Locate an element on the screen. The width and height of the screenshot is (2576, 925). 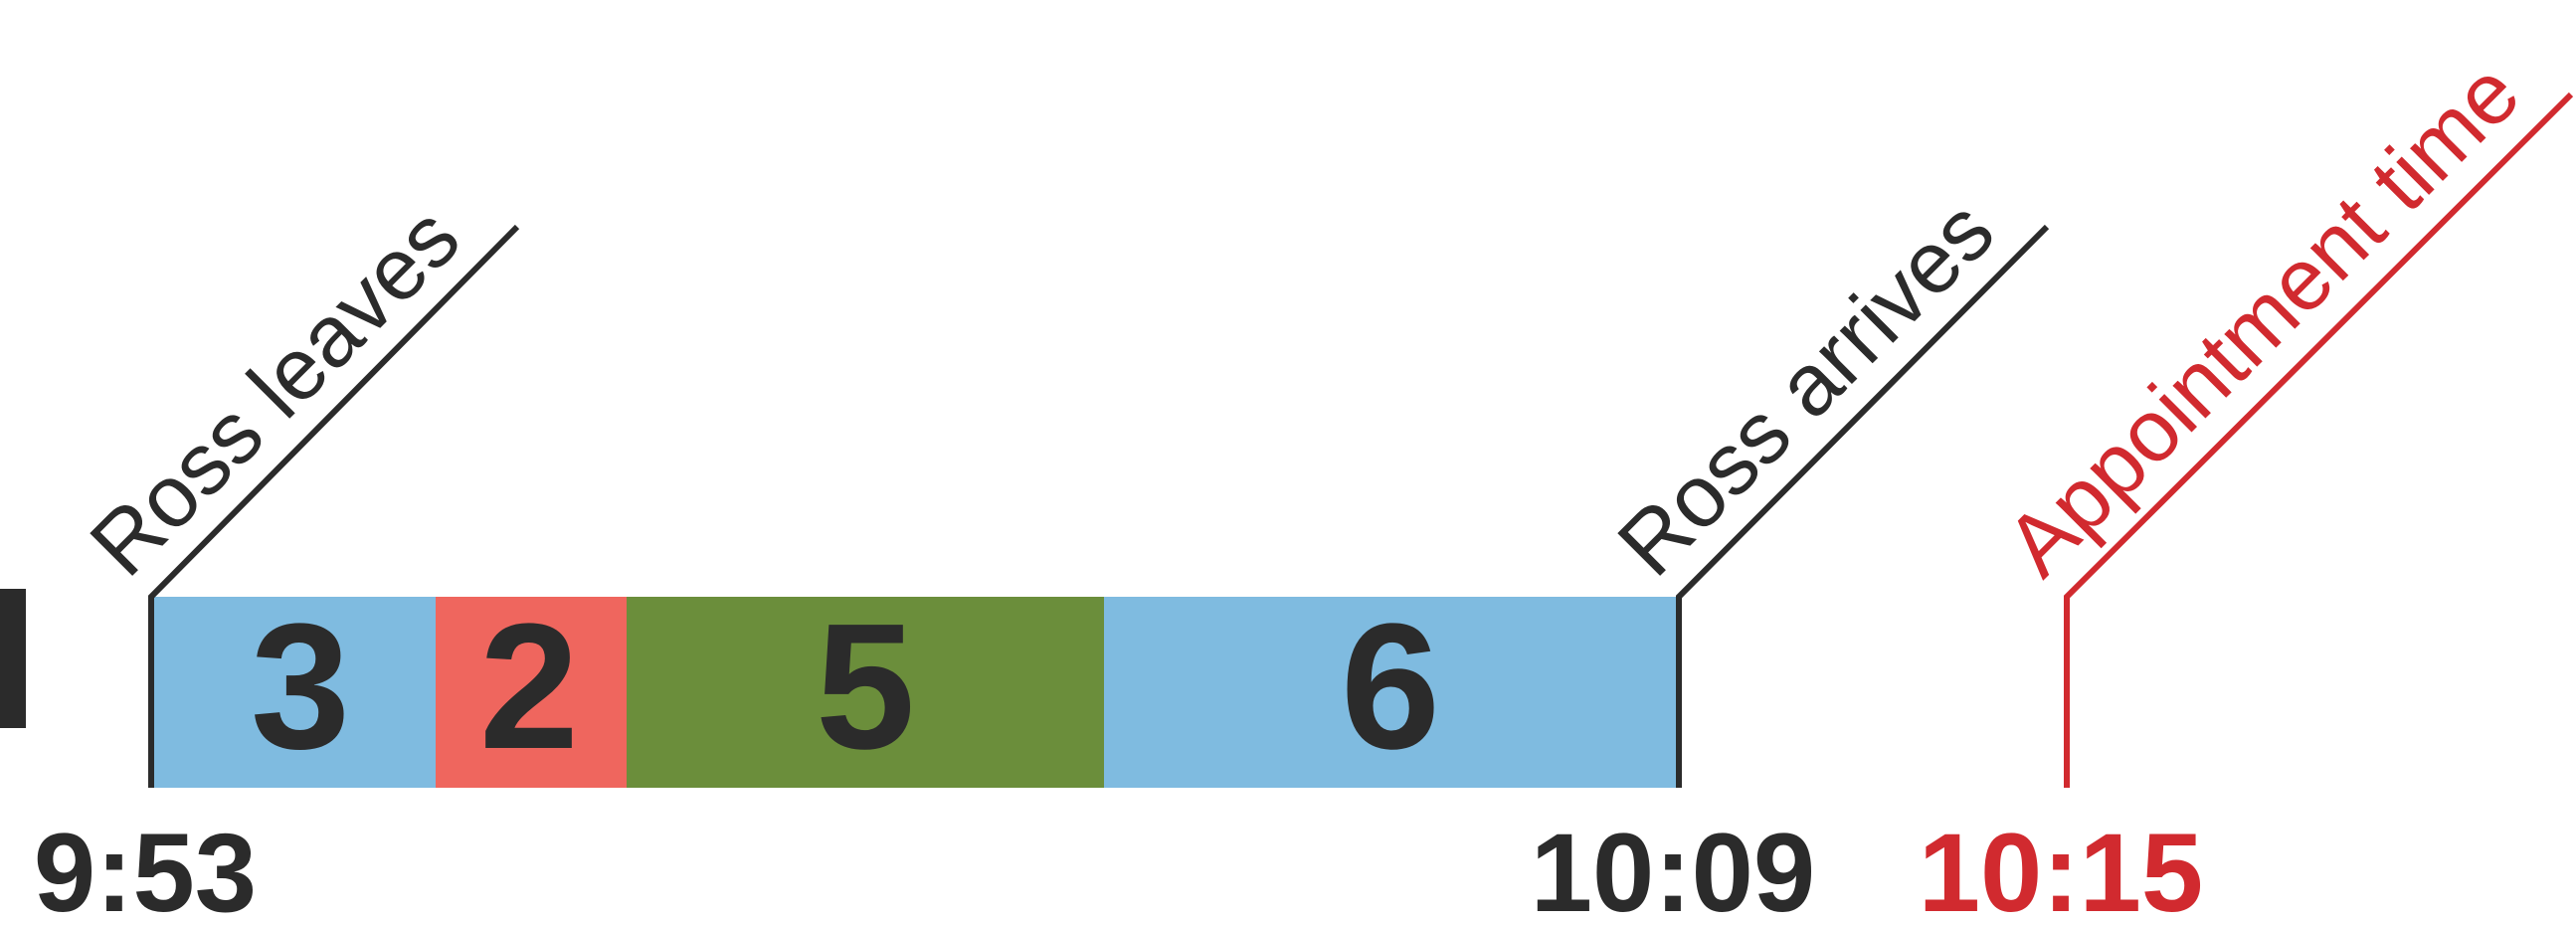
segment-duration-label: 5 is located at coordinates (865, 687).